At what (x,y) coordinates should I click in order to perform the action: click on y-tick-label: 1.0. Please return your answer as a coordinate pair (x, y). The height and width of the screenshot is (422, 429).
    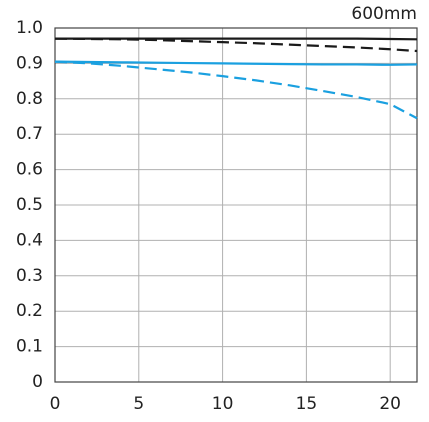
    Looking at the image, I should click on (29, 28).